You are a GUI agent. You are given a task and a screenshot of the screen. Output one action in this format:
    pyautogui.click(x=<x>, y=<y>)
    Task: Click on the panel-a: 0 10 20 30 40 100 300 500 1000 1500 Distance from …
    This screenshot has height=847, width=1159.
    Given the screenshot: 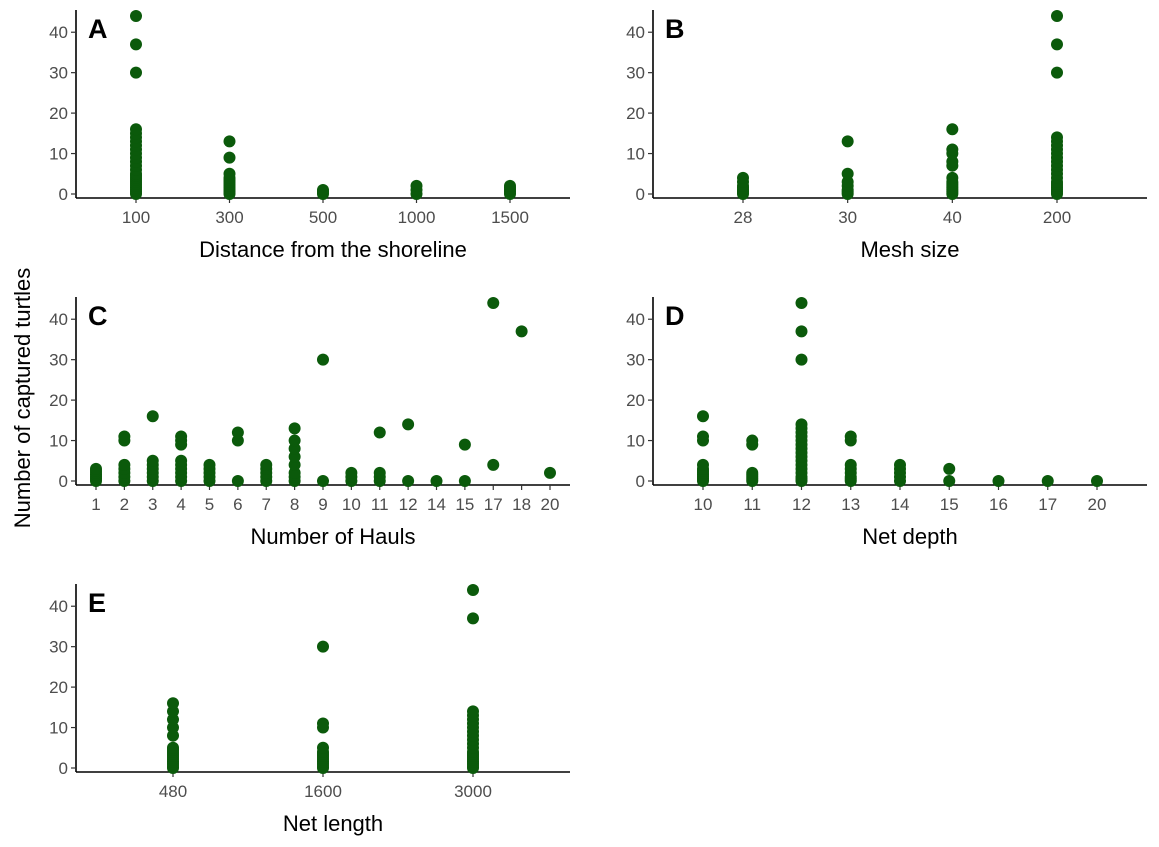 What is the action you would take?
    pyautogui.click(x=309, y=136)
    